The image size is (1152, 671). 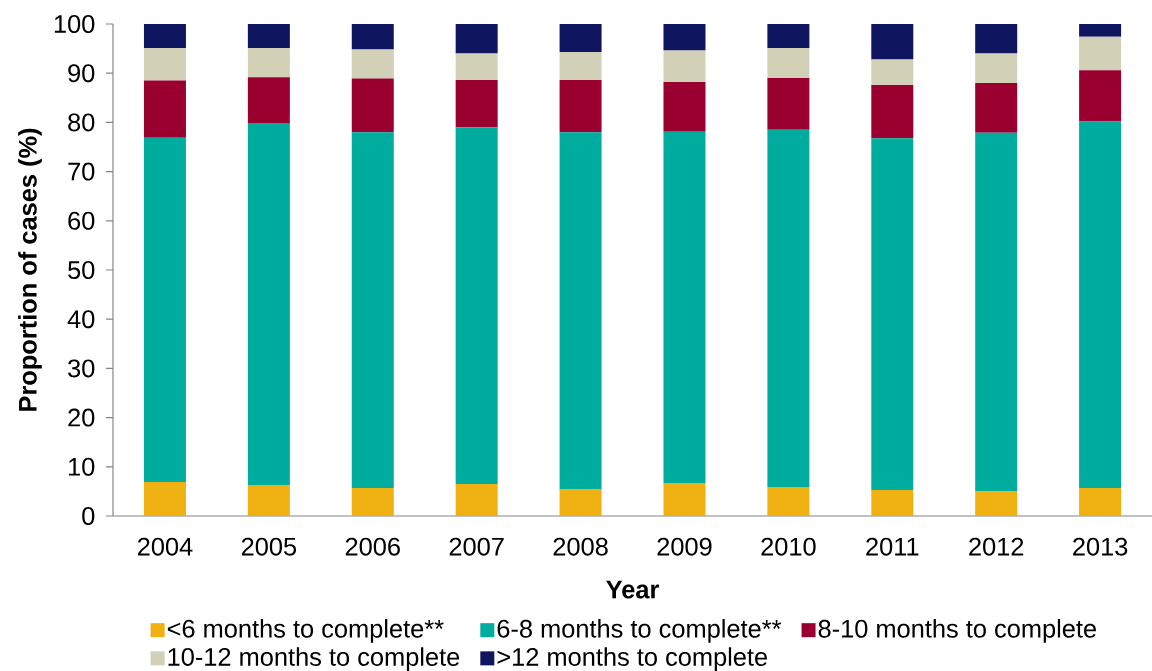 What do you see at coordinates (639, 631) in the screenshot?
I see `legend-label: 6-8 months to complete**` at bounding box center [639, 631].